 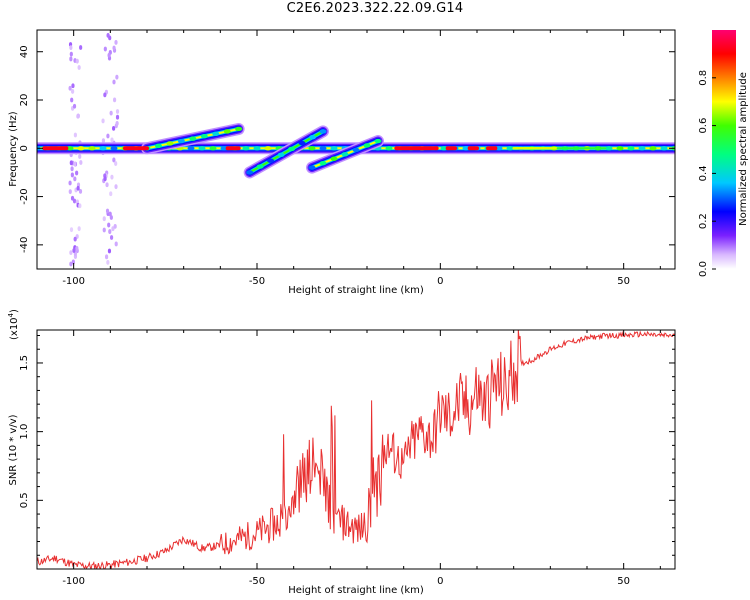 I want to click on colorbar-tick-label: 0.6, so click(x=703, y=126).